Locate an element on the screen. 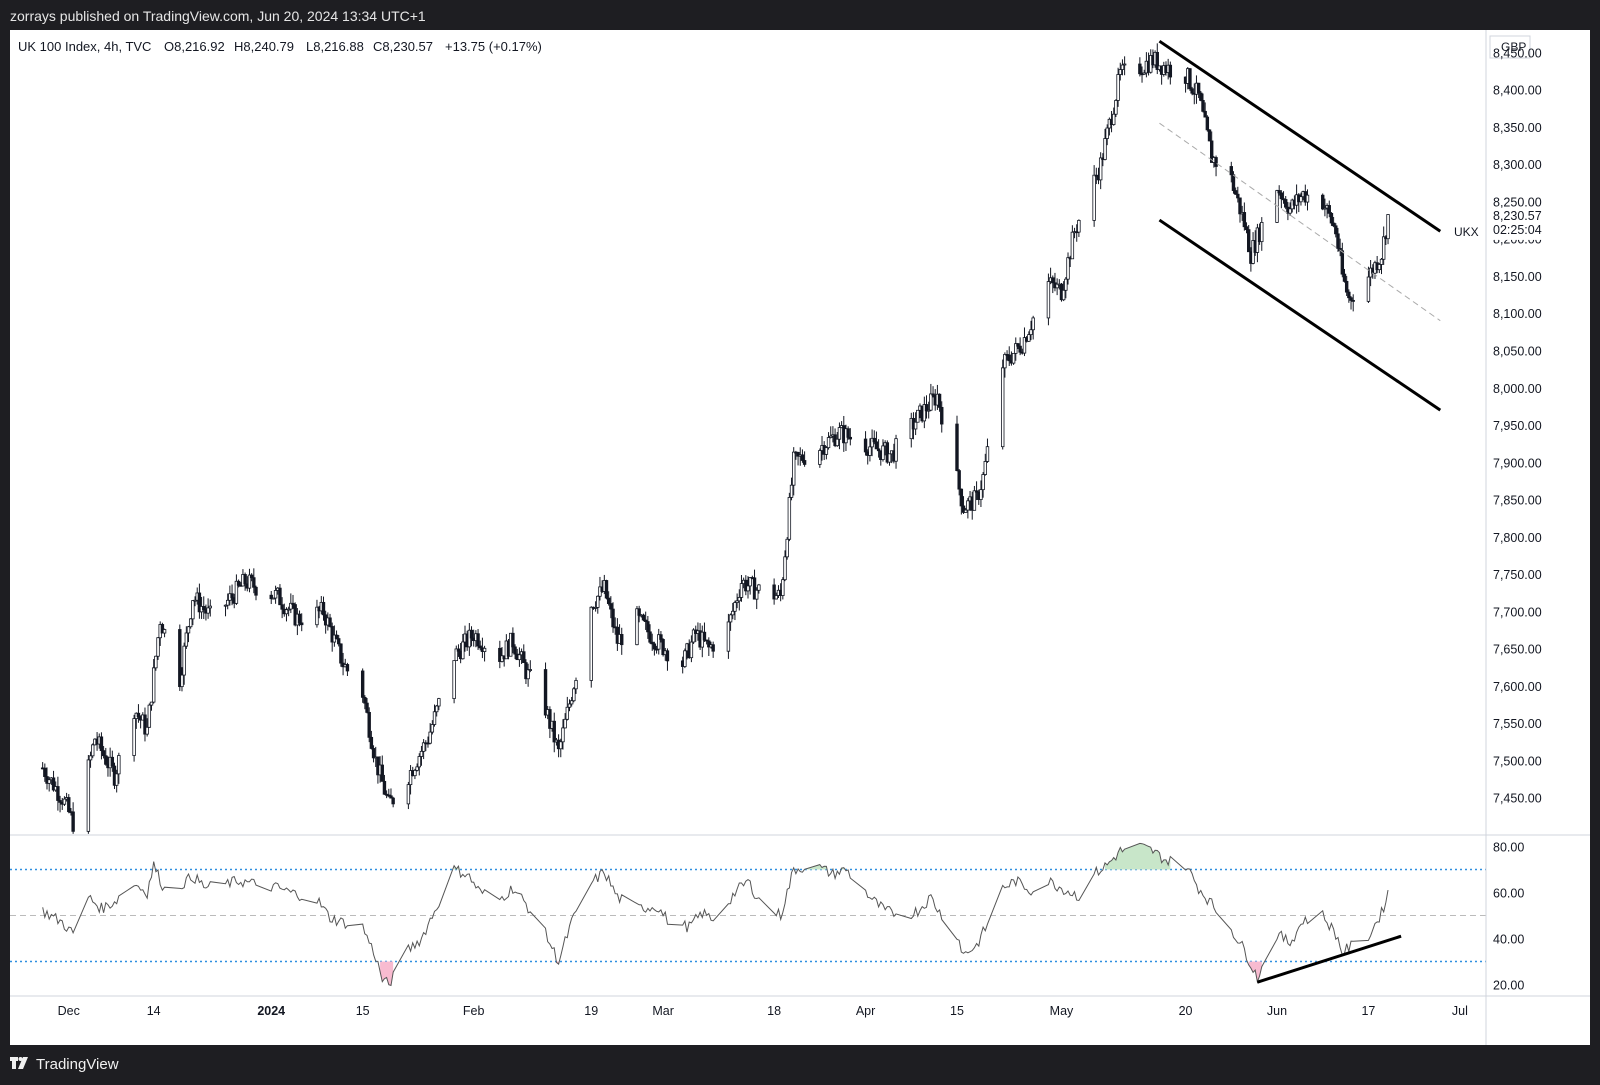  rsi-tick-label: 20.00 is located at coordinates (1508, 986).